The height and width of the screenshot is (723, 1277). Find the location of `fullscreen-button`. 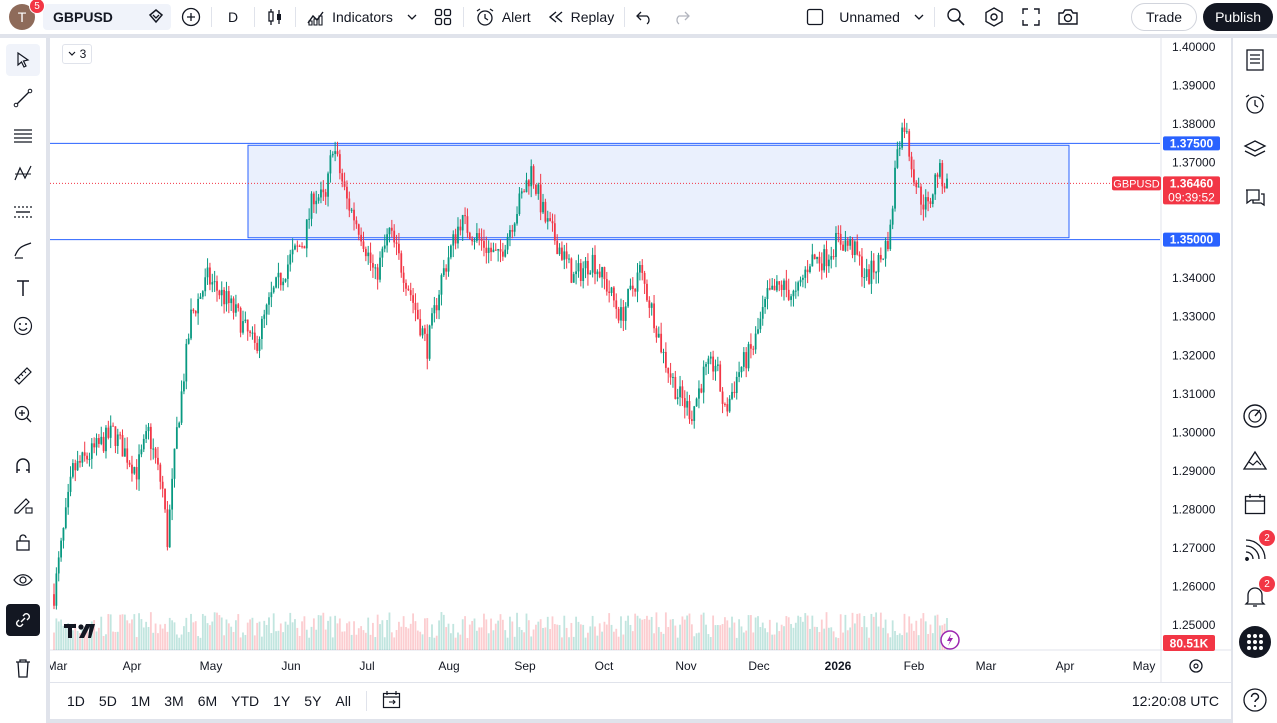

fullscreen-button is located at coordinates (1031, 17).